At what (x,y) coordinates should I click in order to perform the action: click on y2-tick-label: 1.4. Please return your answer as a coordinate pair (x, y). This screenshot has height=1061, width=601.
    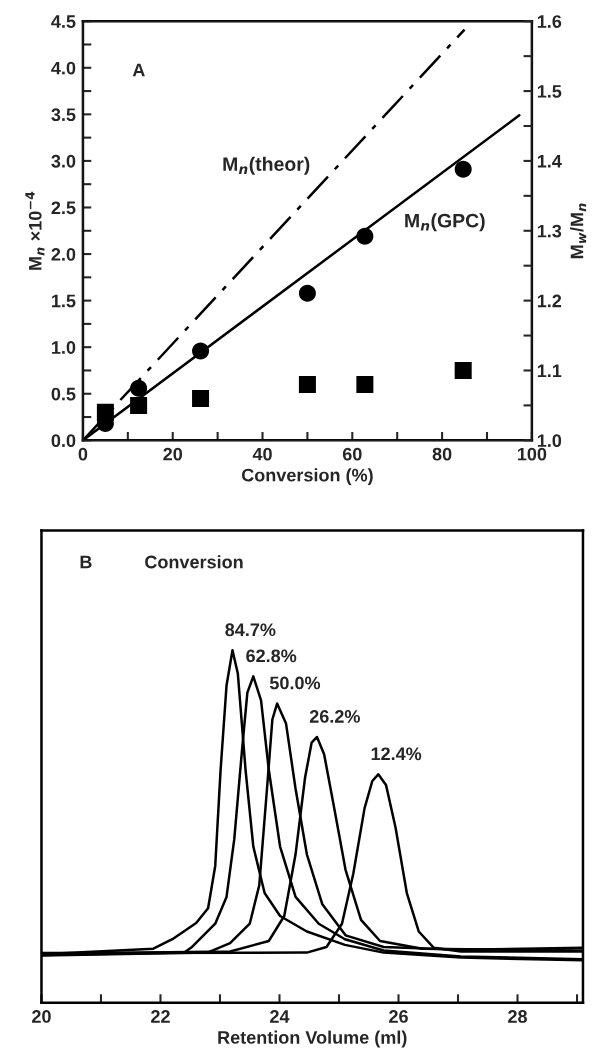
    Looking at the image, I should click on (549, 161).